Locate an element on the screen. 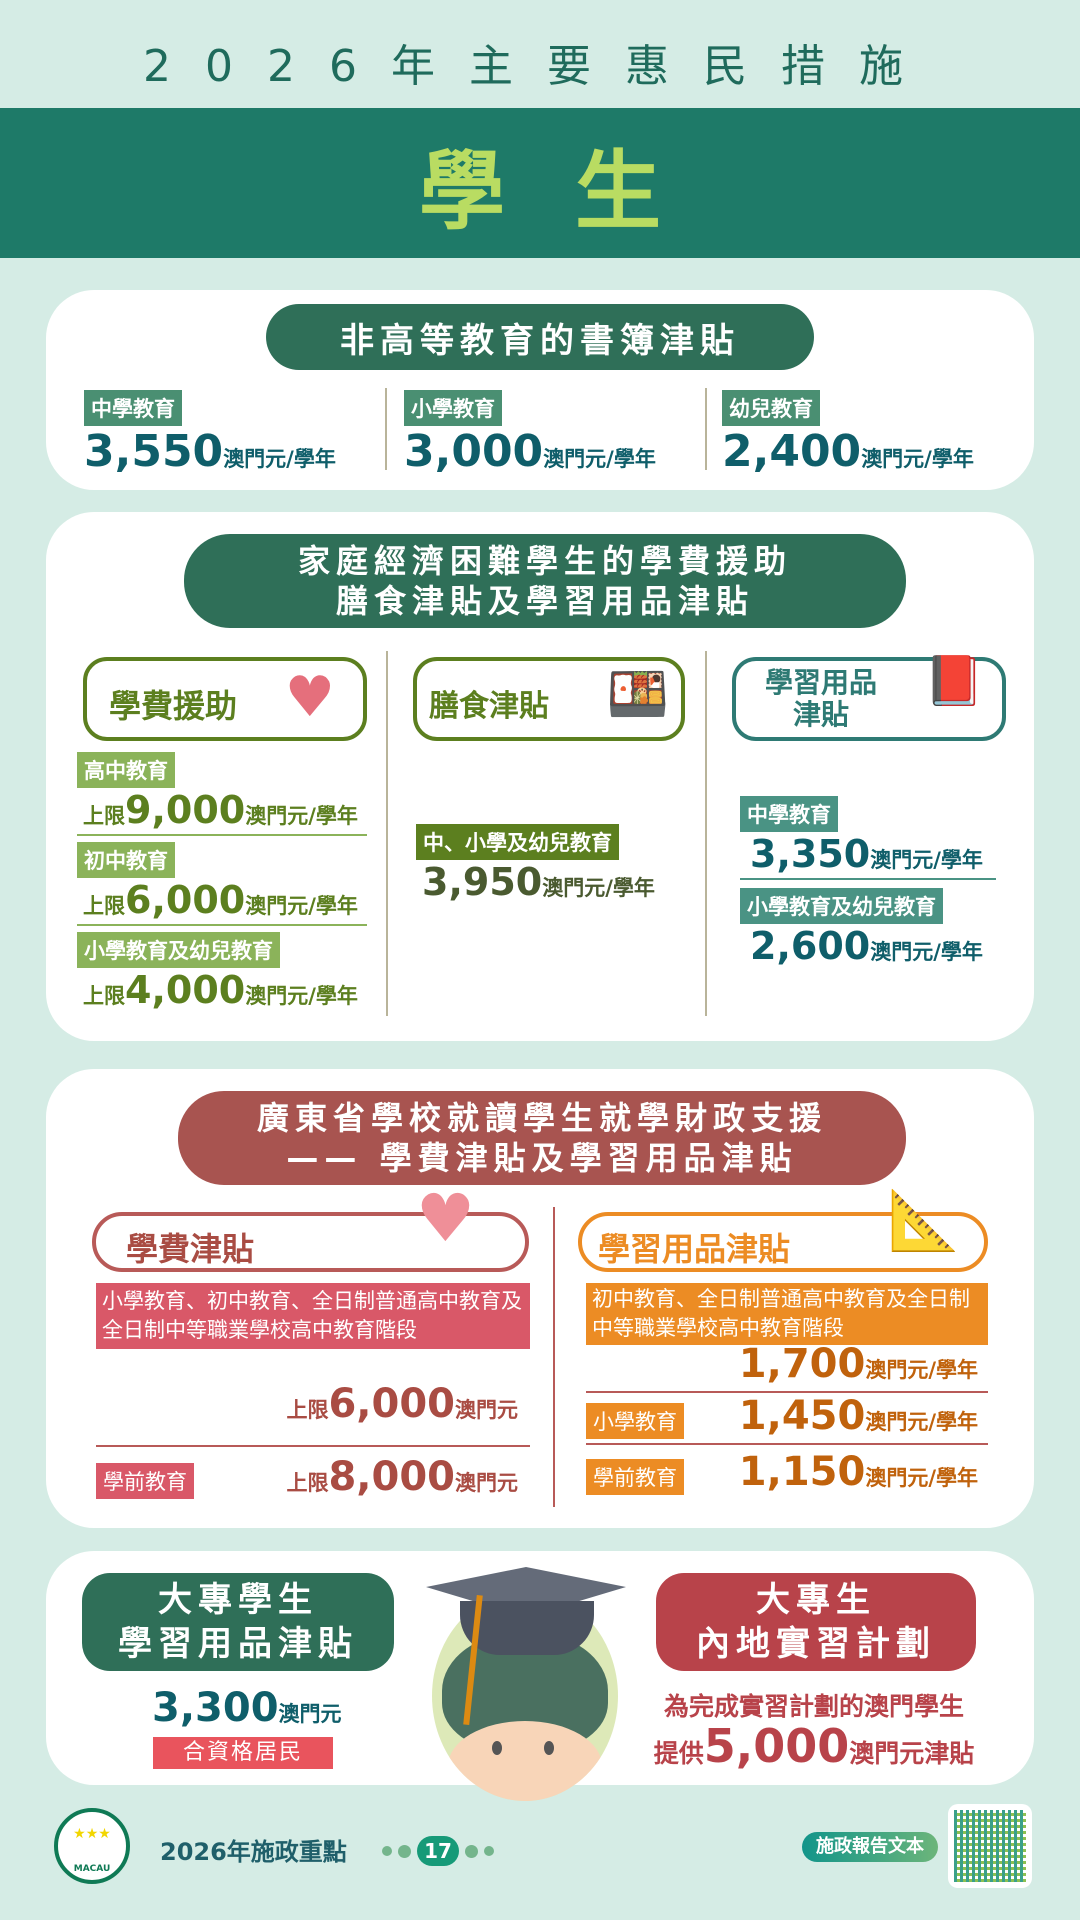 This screenshot has width=1080, height=1920. pill-title: 學習用品 is located at coordinates (820, 682).